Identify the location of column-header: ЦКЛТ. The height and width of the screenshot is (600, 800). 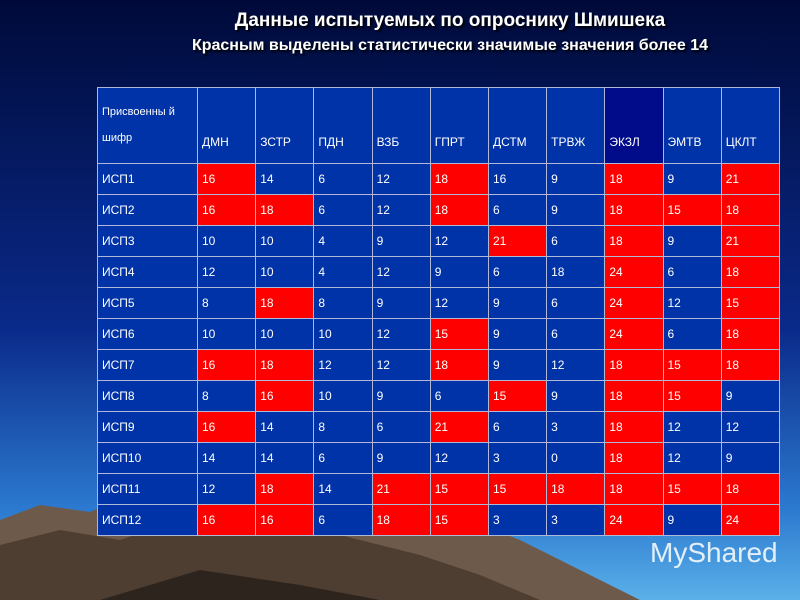
(750, 125).